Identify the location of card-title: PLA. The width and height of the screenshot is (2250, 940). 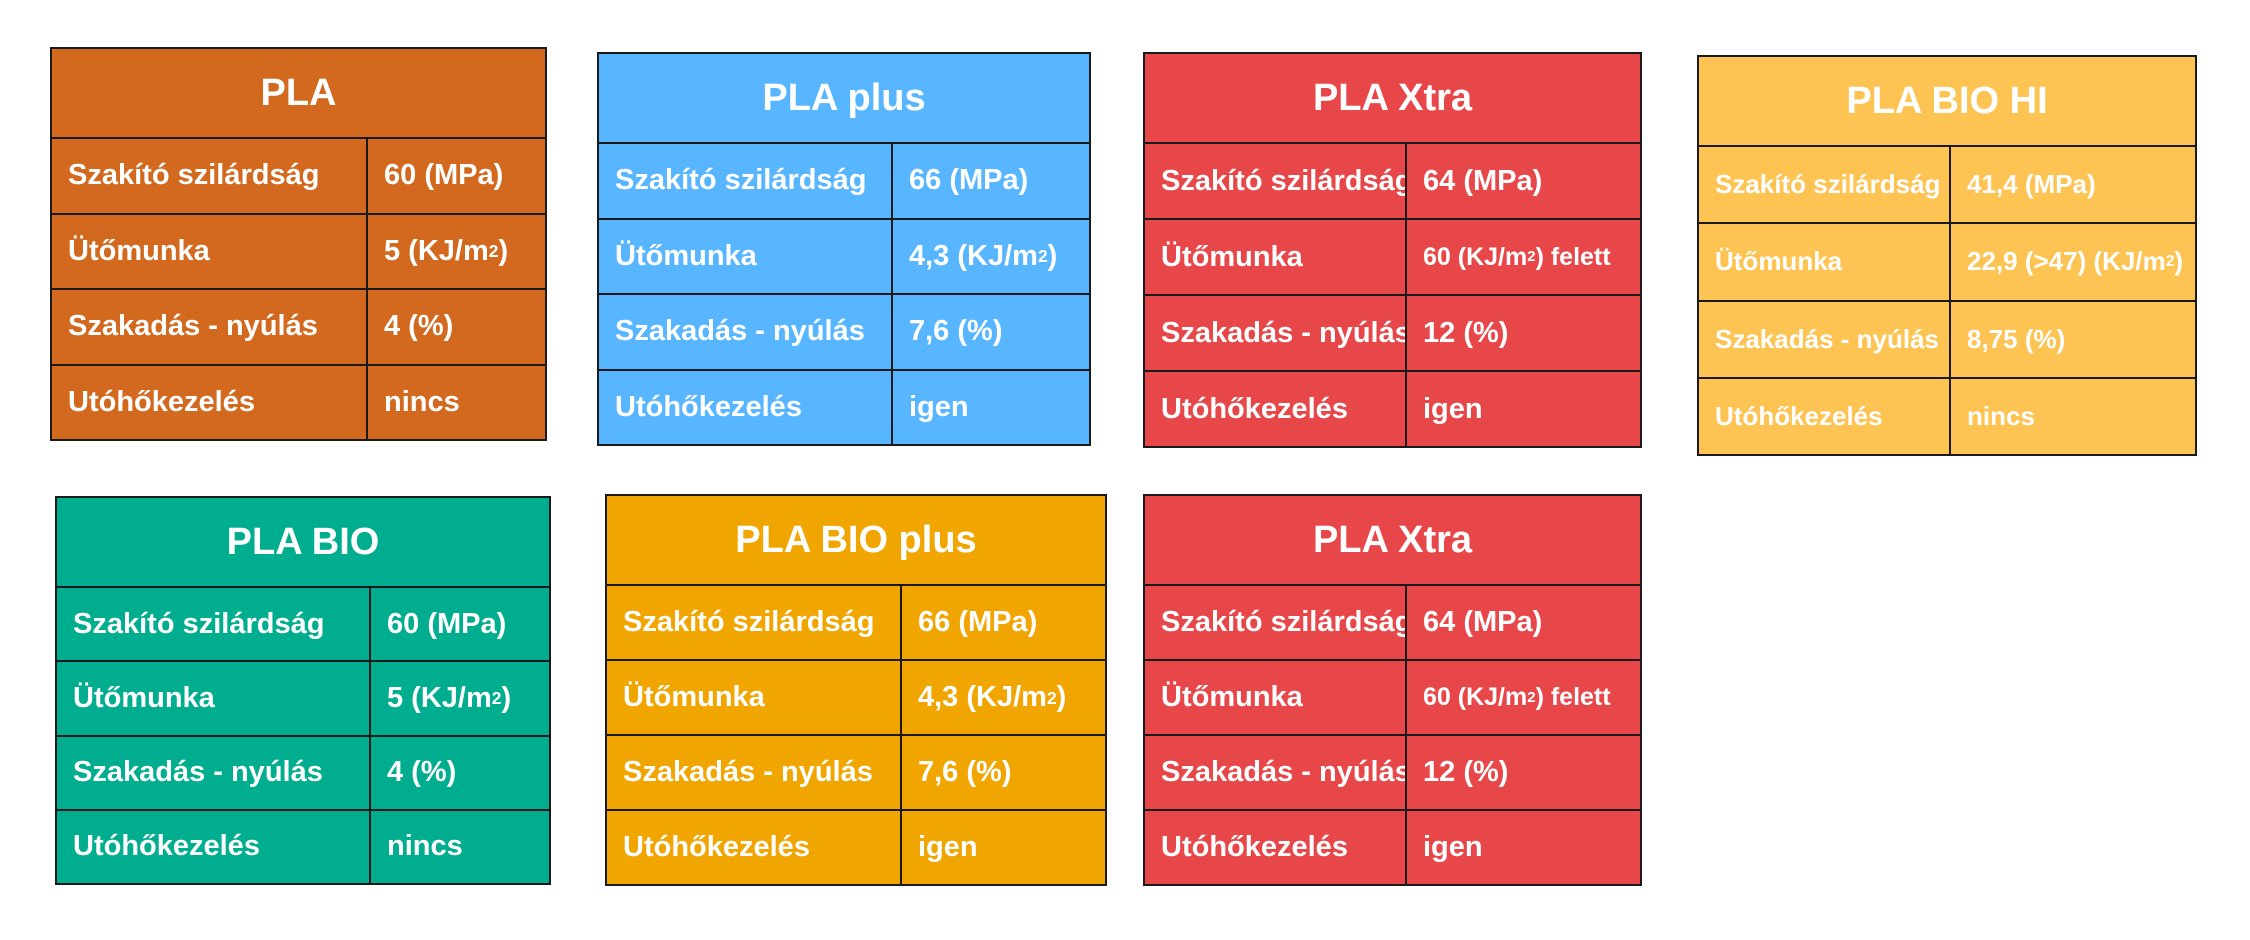
(298, 94).